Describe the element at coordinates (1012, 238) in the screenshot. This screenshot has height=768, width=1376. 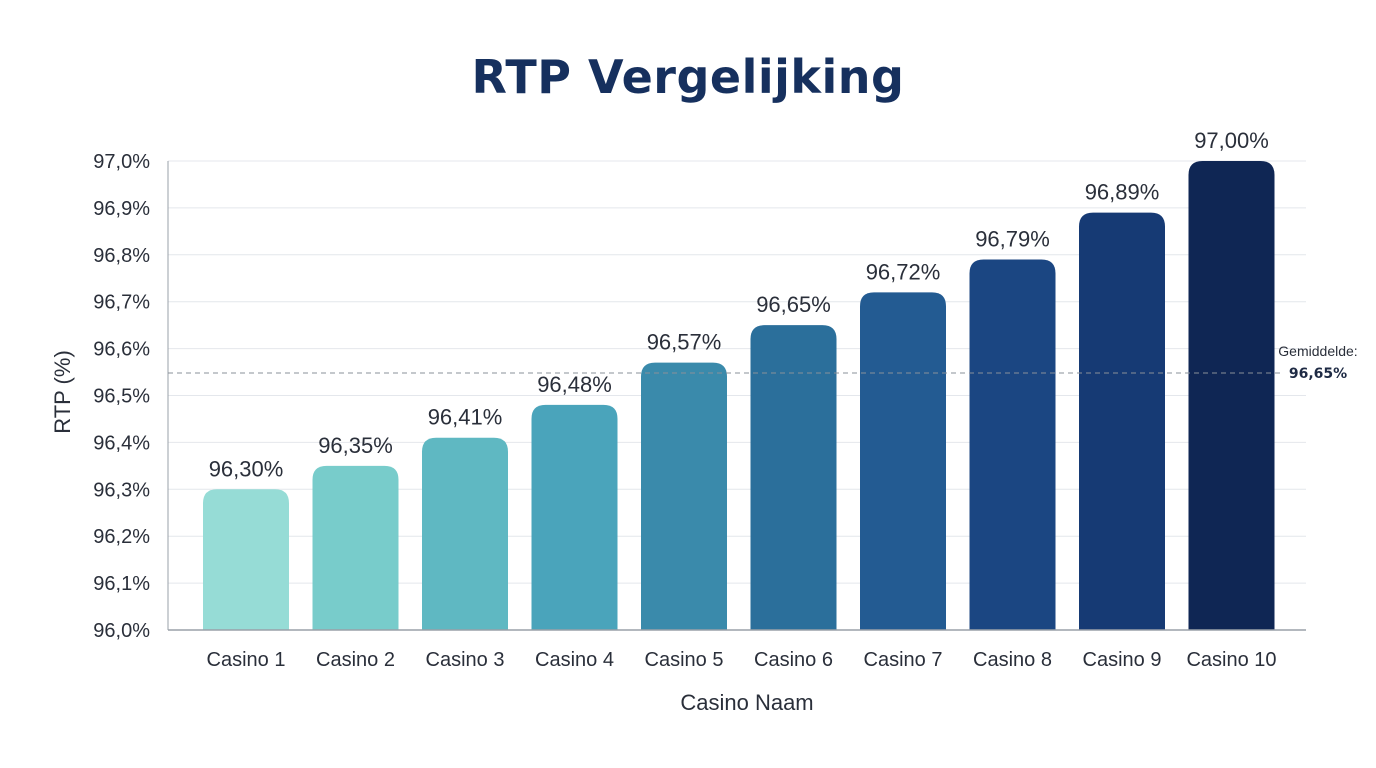
I see `value-label: 96,79%` at that location.